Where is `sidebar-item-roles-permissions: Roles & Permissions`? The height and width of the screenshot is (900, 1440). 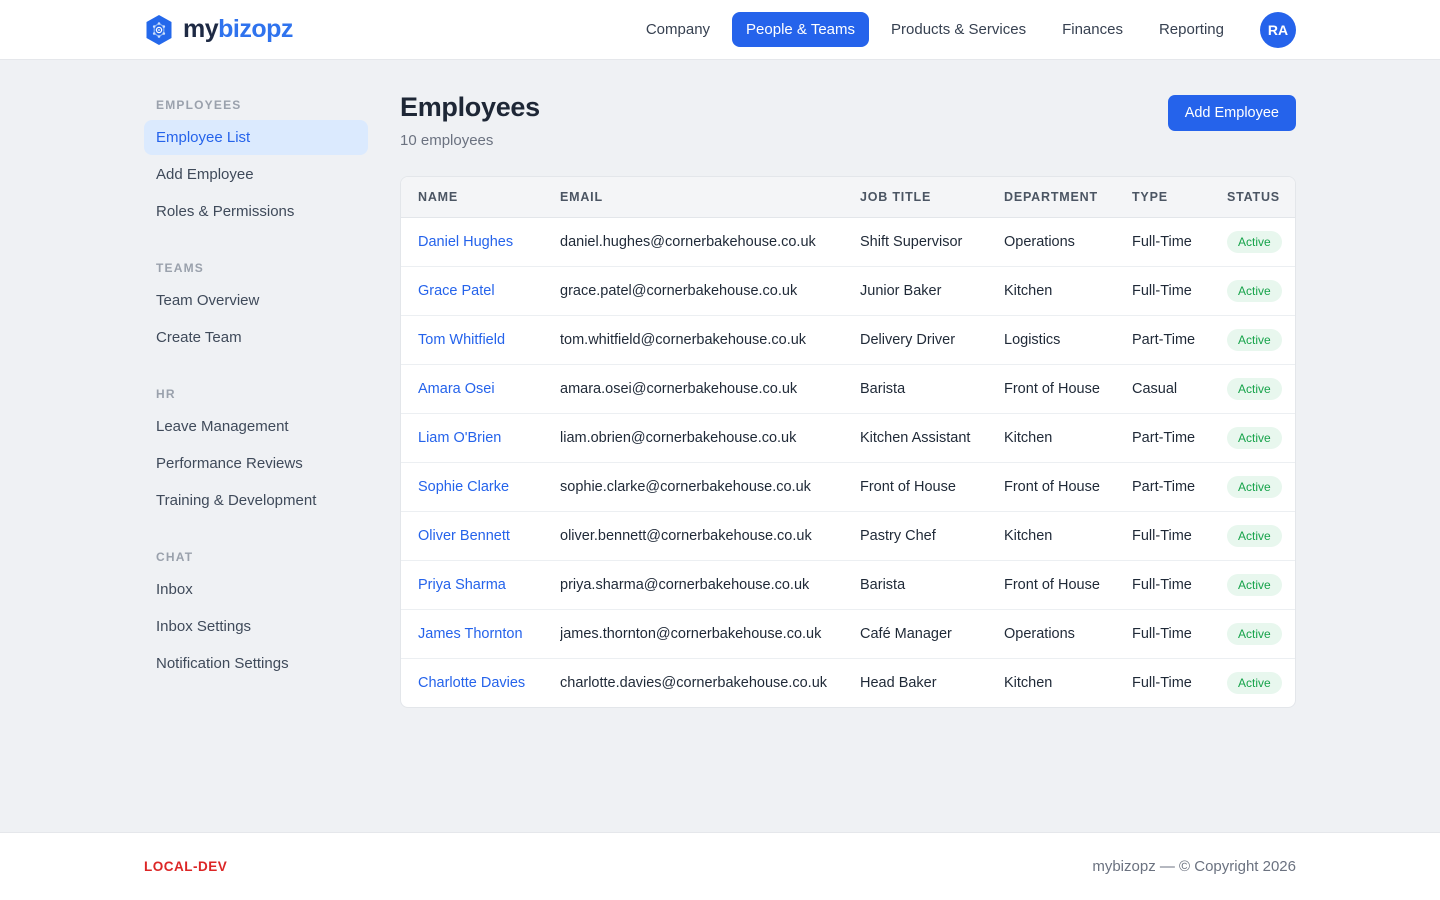 sidebar-item-roles-permissions: Roles & Permissions is located at coordinates (225, 211).